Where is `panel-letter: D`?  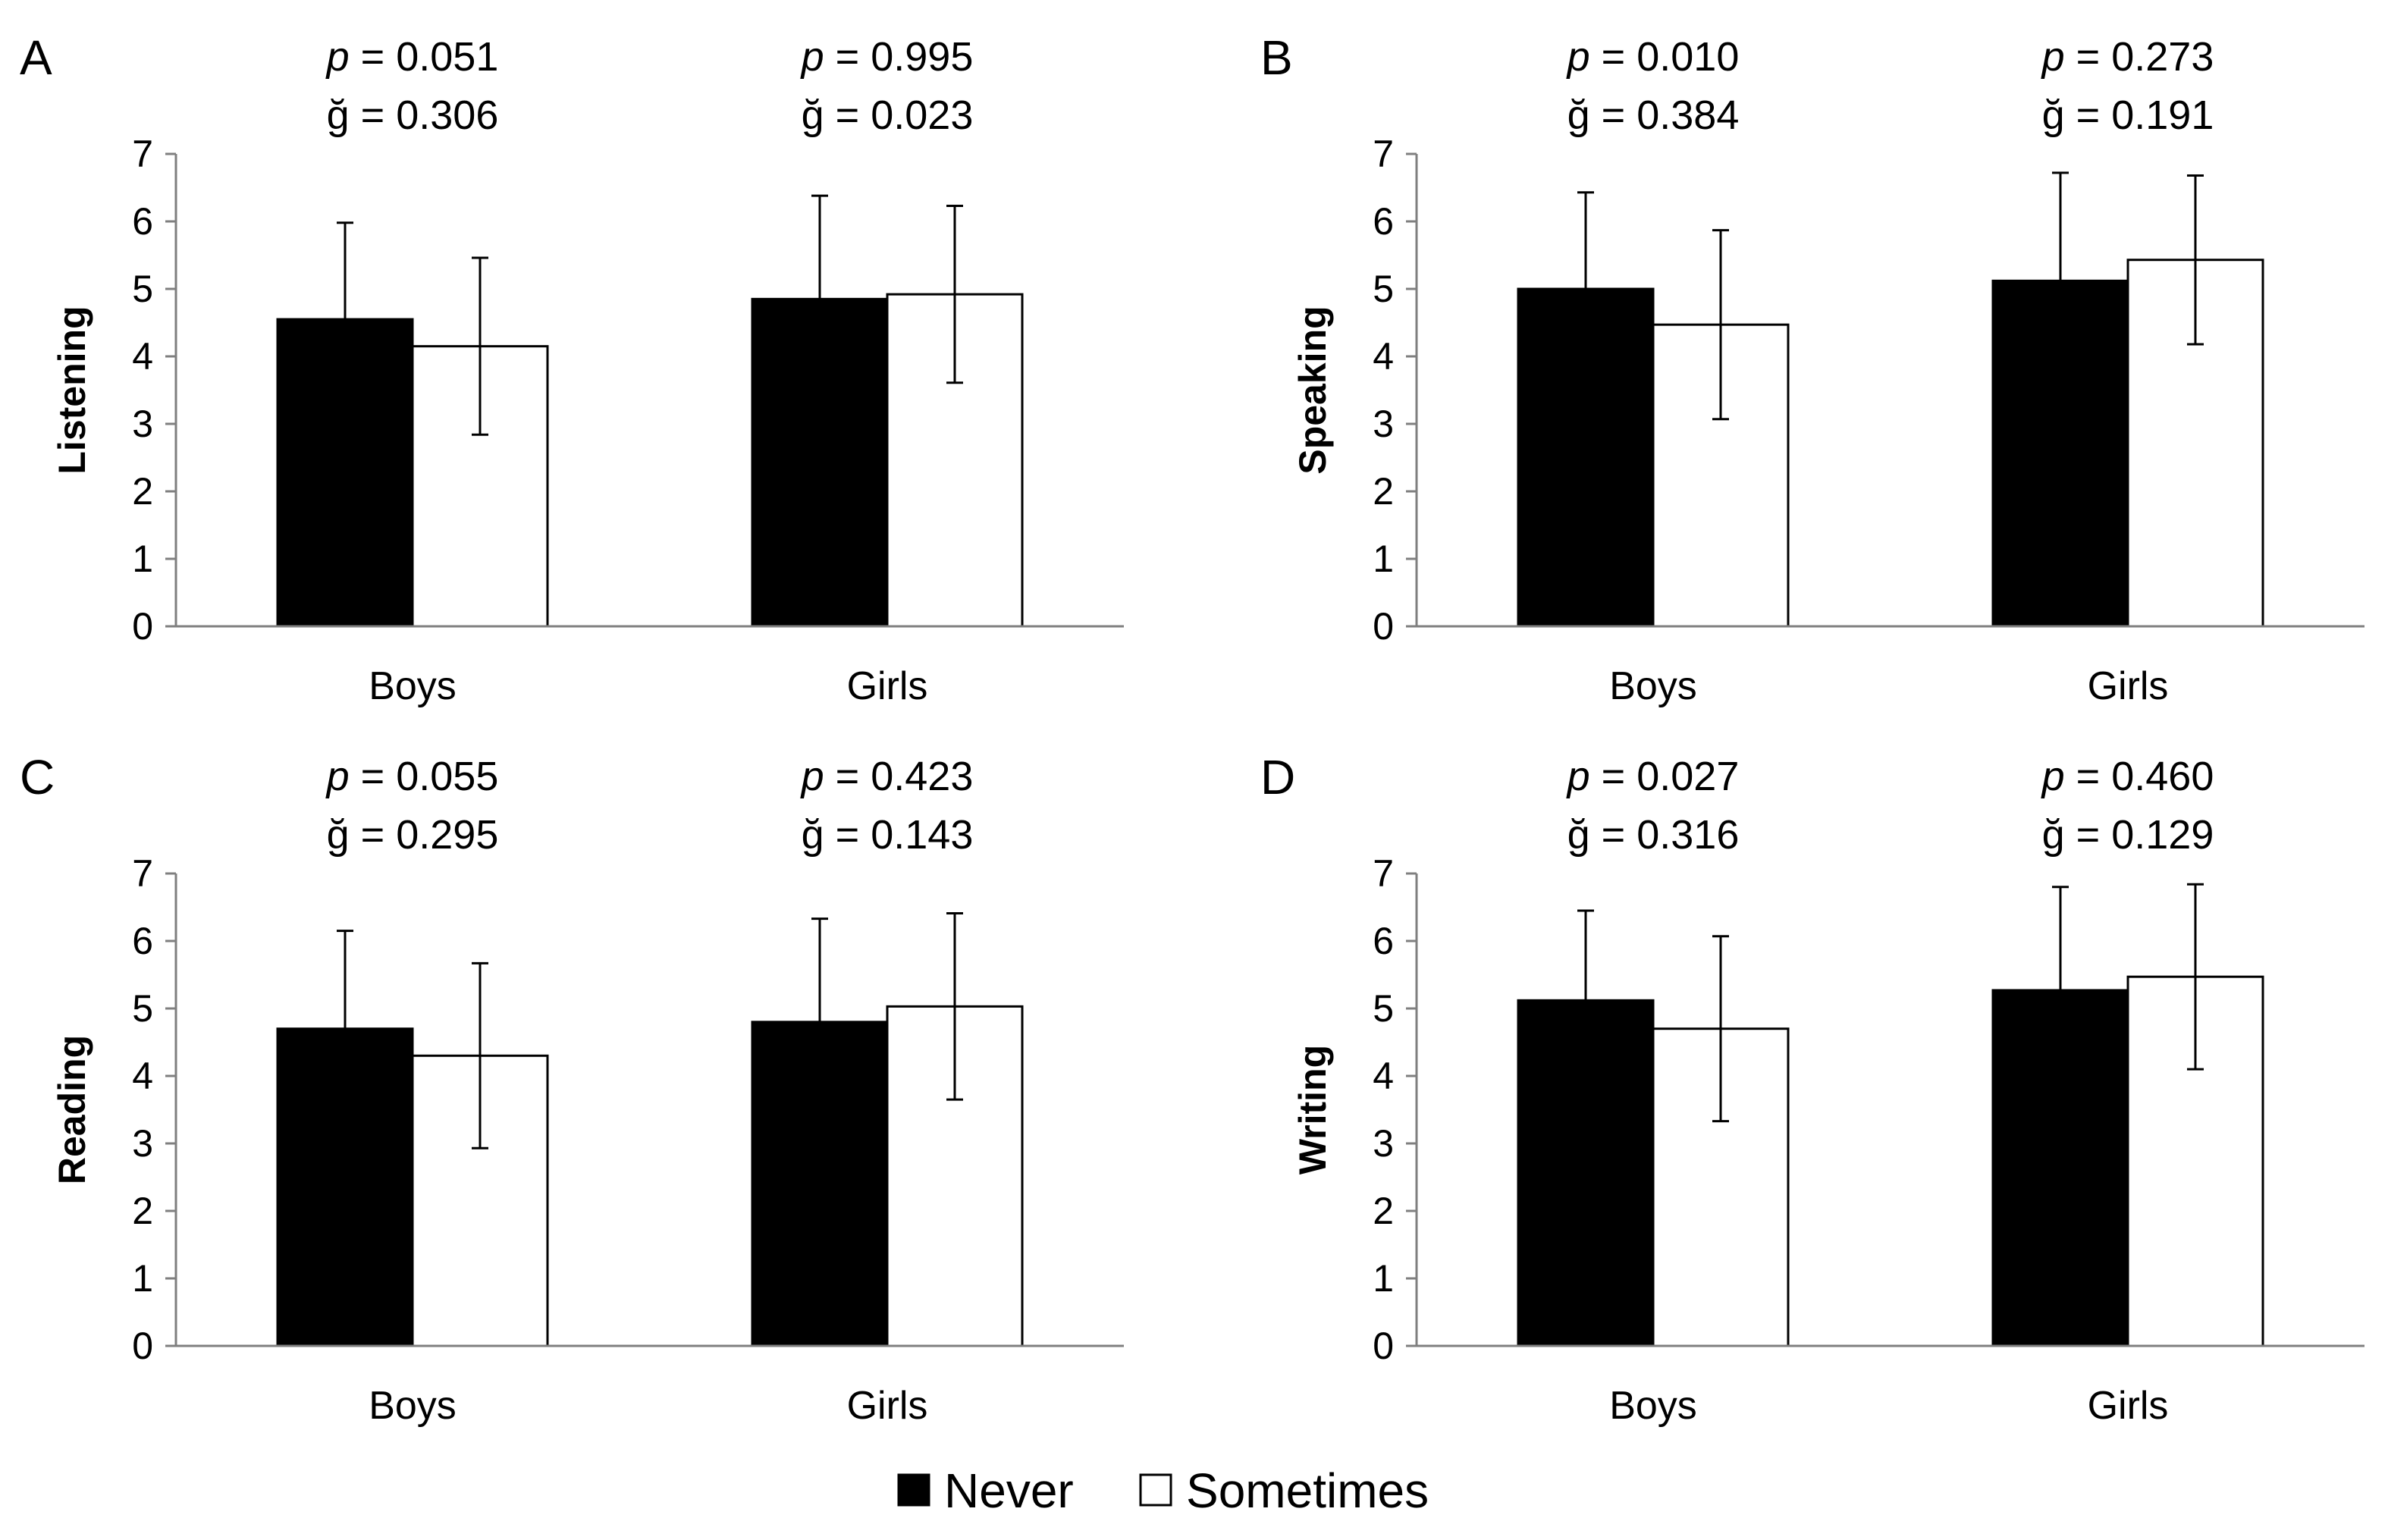 panel-letter: D is located at coordinates (1277, 778).